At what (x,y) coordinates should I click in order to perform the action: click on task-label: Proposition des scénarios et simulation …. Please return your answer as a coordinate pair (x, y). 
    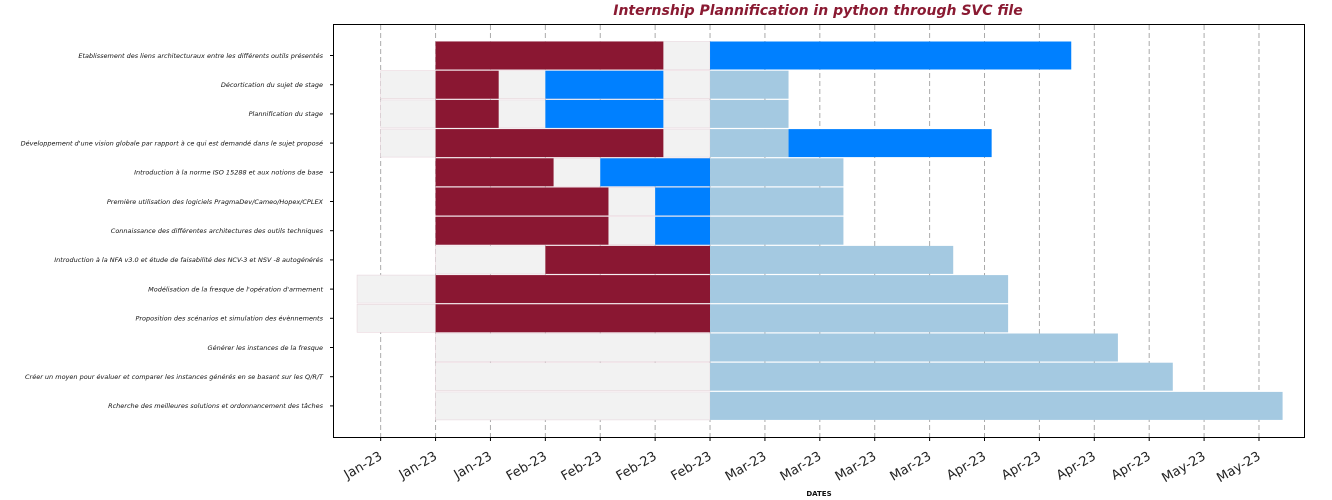
    Looking at the image, I should click on (229, 319).